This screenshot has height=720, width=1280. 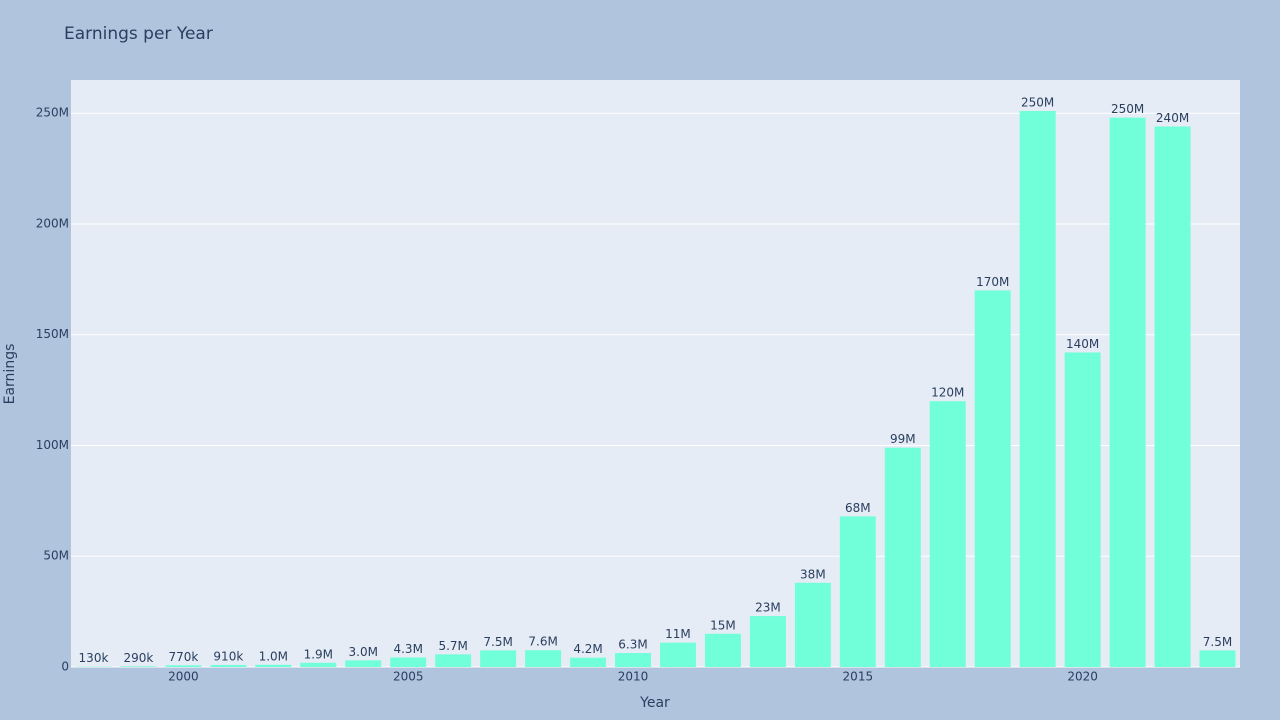 I want to click on y-axis-title: Earnings, so click(x=10, y=374).